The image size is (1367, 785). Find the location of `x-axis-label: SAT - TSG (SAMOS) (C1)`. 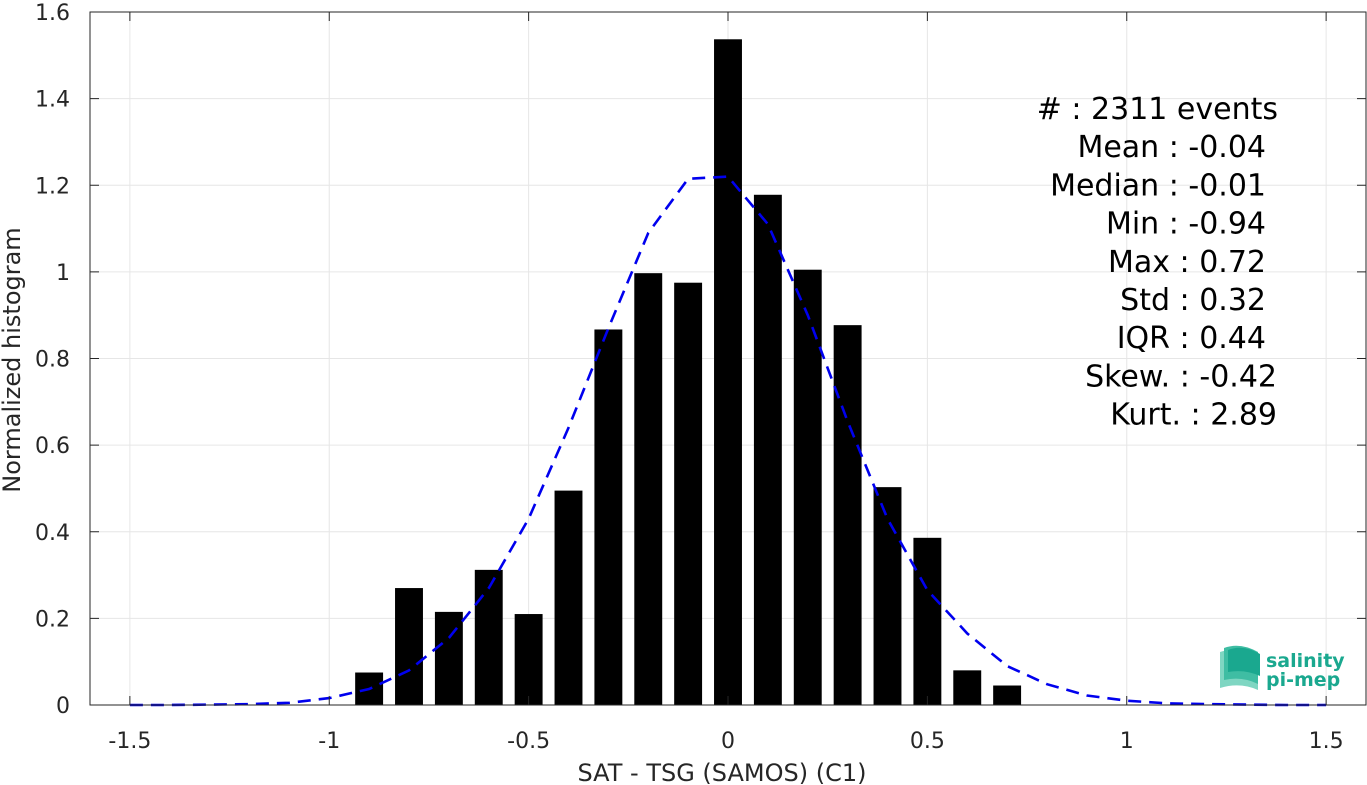

x-axis-label: SAT - TSG (SAMOS) (C1) is located at coordinates (722, 772).